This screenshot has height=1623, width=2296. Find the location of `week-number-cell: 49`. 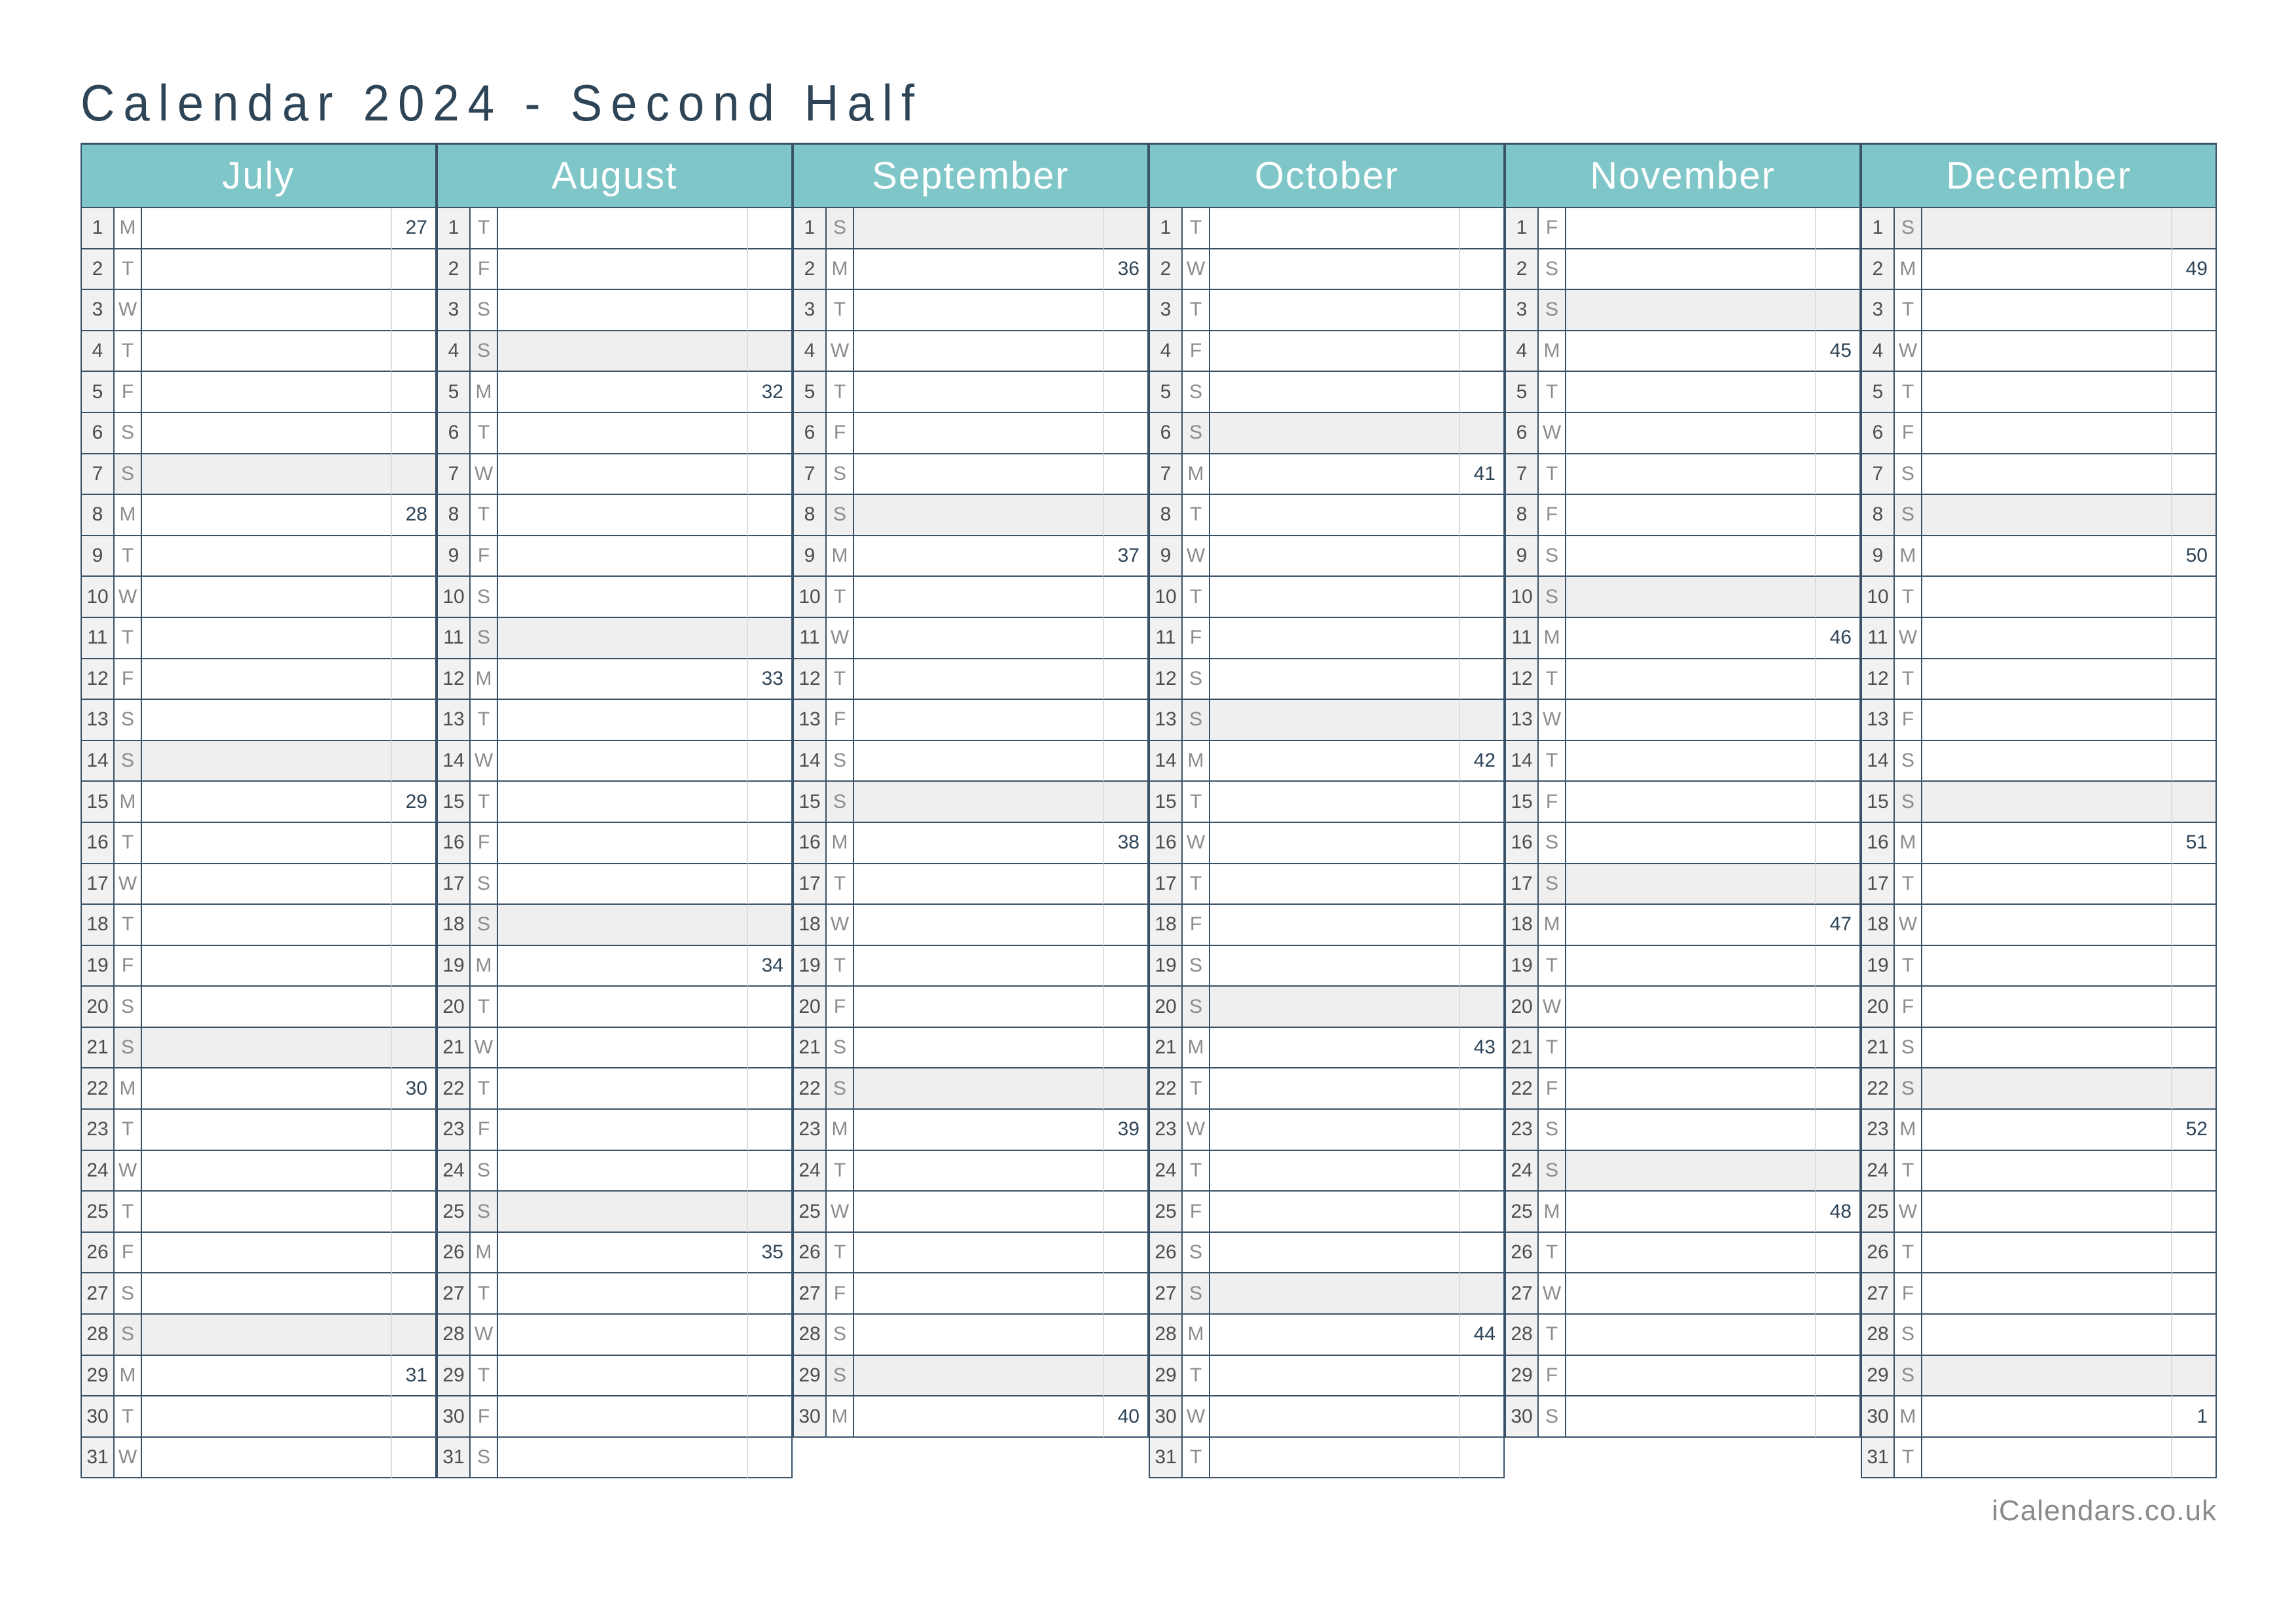

week-number-cell: 49 is located at coordinates (2194, 270).